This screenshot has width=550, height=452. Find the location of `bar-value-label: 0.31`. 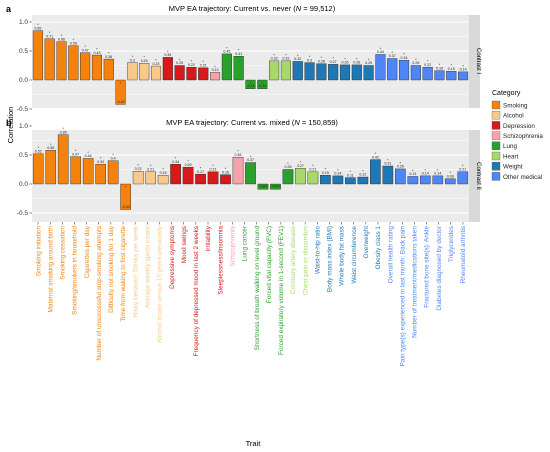

bar-value-label: 0.31 is located at coordinates (387, 164).